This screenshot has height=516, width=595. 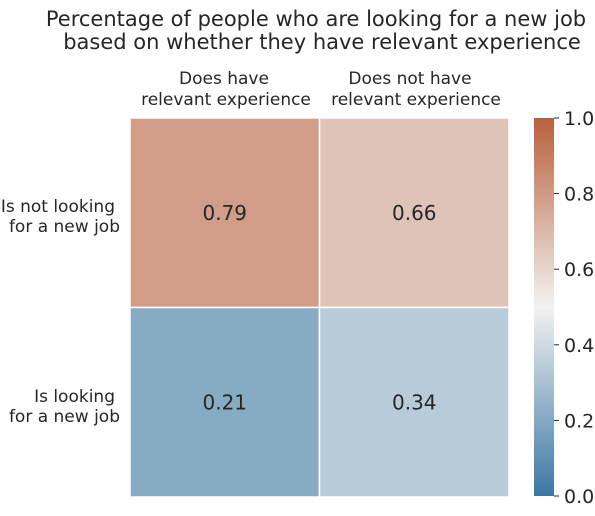 What do you see at coordinates (226, 100) in the screenshot?
I see `column-label-1-line-2: relevant experience` at bounding box center [226, 100].